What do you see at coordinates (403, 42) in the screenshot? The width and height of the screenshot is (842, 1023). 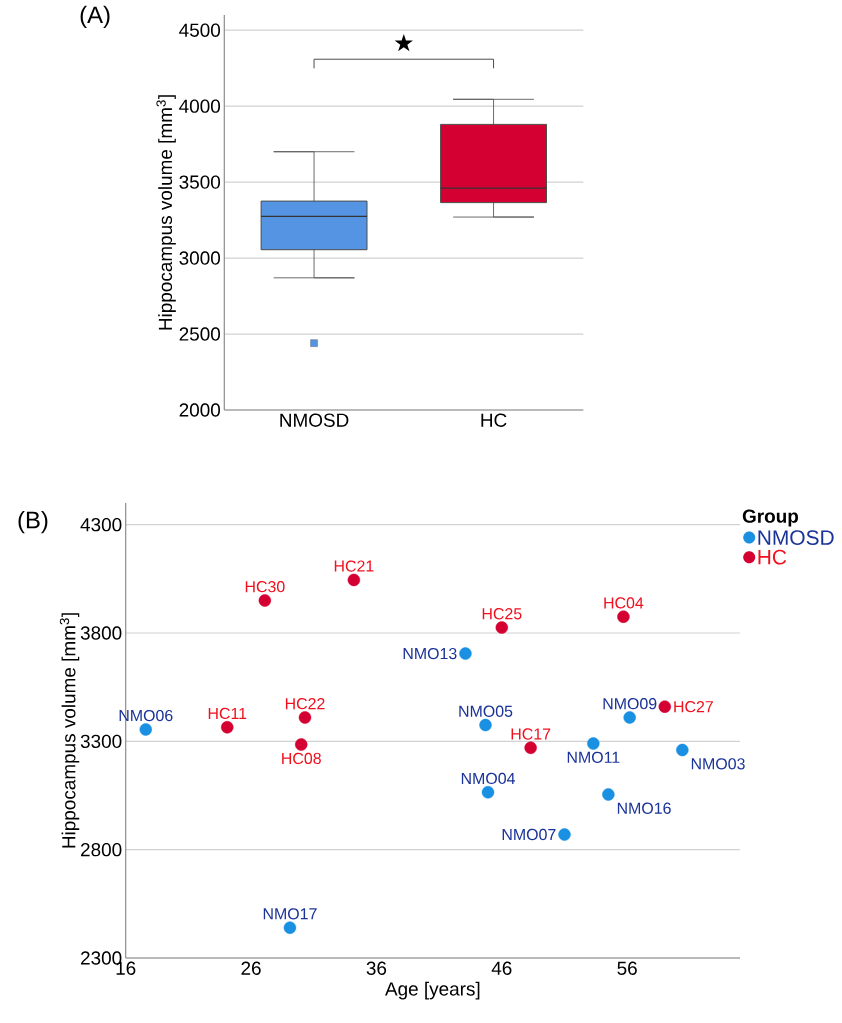 I see `annotation: ★` at bounding box center [403, 42].